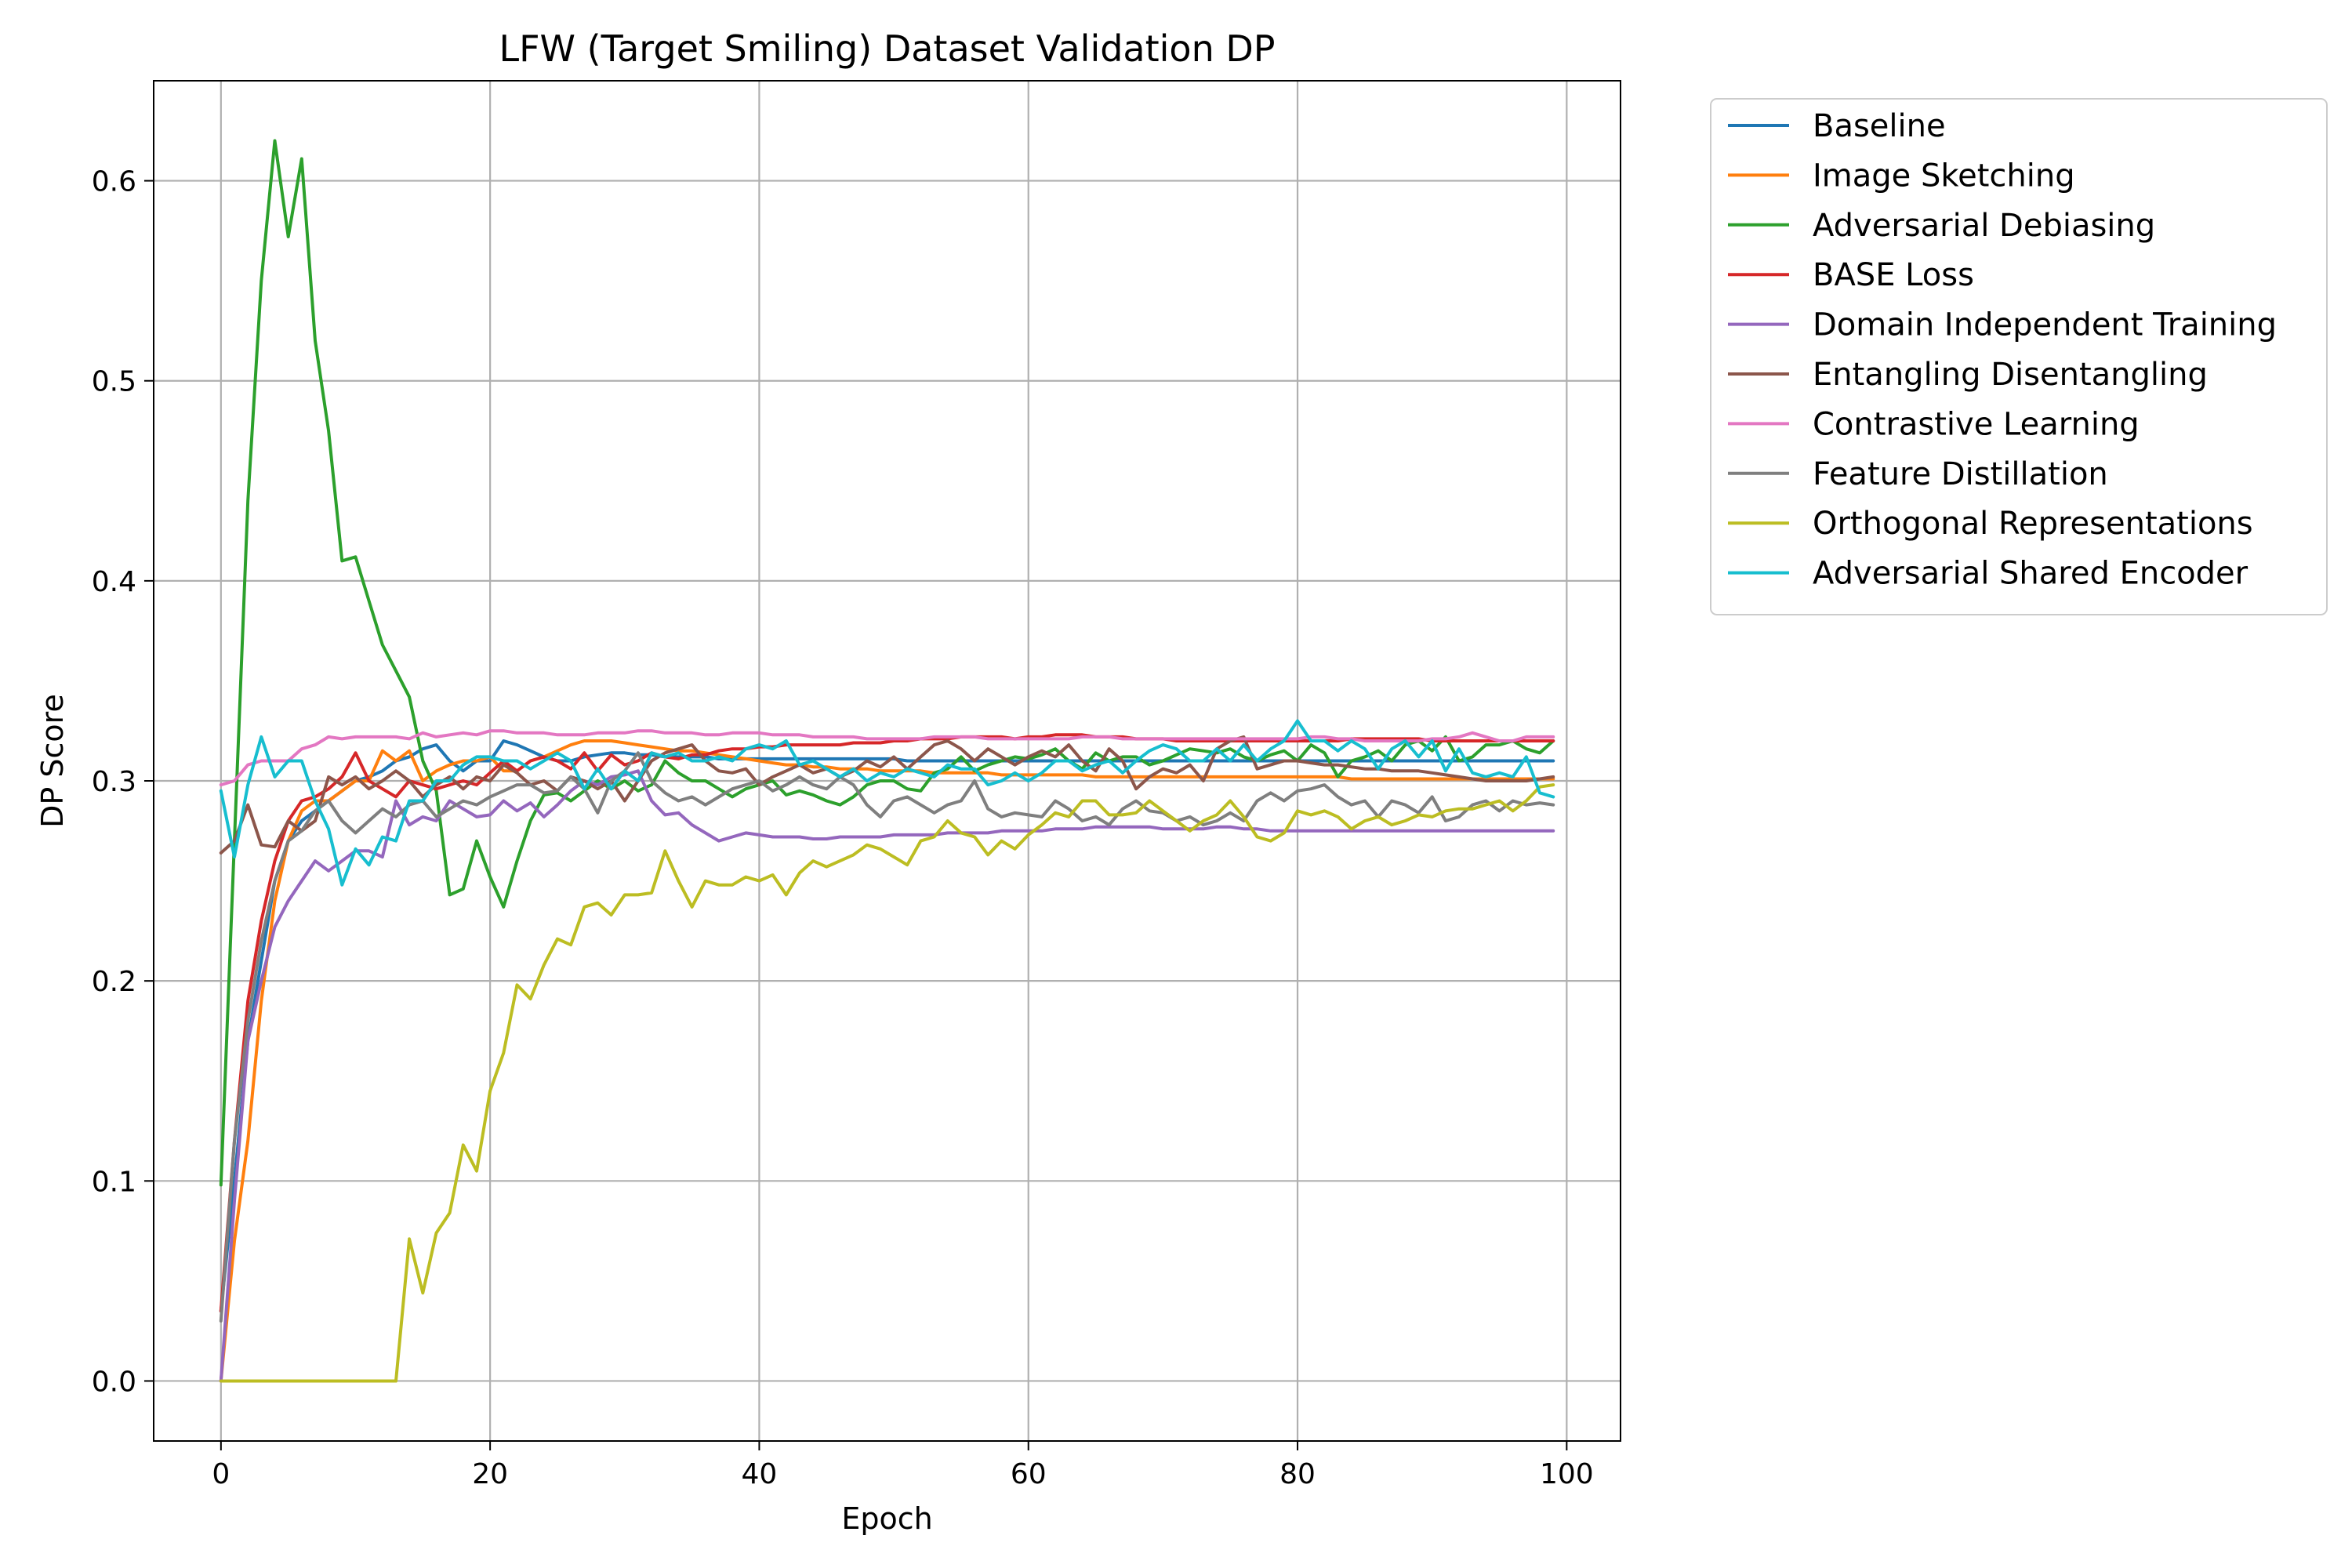 Image resolution: width=2352 pixels, height=1568 pixels. I want to click on x-tick-label: 60, so click(1029, 1474).